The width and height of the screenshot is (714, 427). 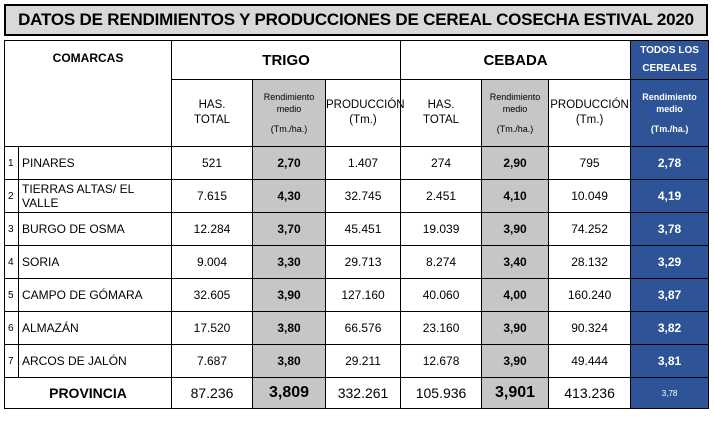 I want to click on comarcas-header: COMARCAS, so click(x=88, y=93).